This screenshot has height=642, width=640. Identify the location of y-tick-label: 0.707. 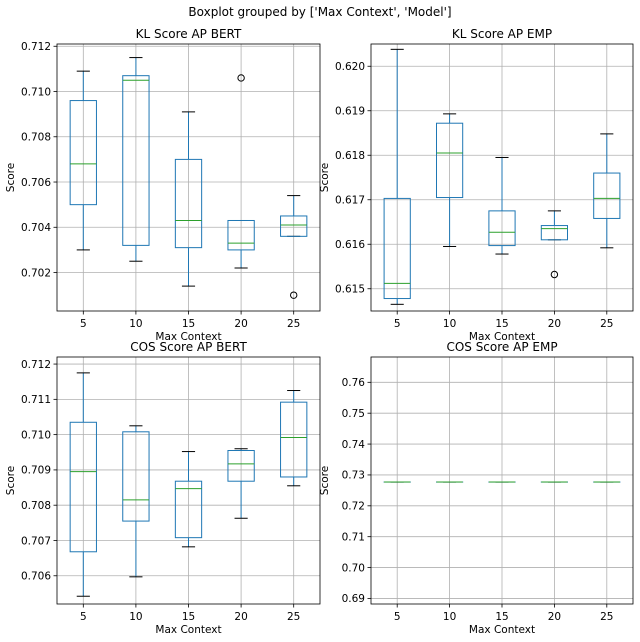
(36, 541).